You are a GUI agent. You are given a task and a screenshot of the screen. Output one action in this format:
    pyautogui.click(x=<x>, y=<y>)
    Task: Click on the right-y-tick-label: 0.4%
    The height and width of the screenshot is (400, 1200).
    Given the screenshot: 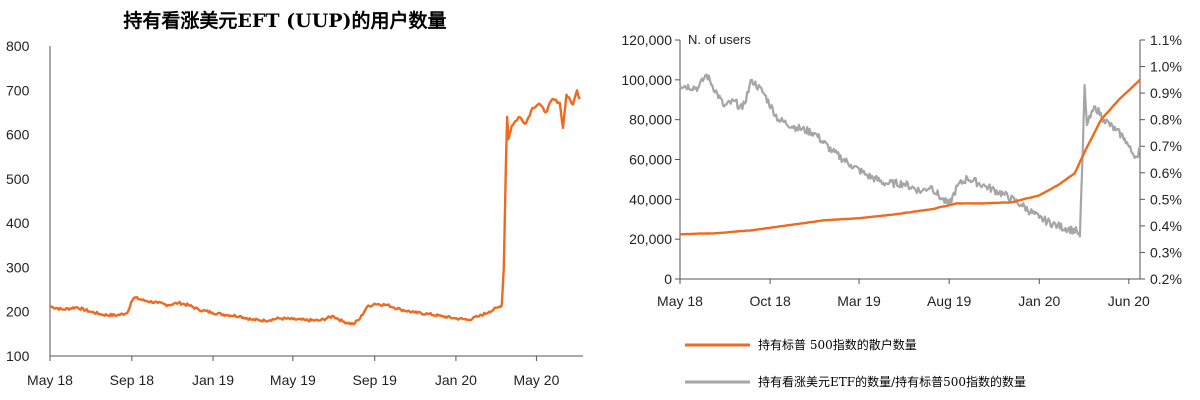 What is the action you would take?
    pyautogui.click(x=1166, y=226)
    